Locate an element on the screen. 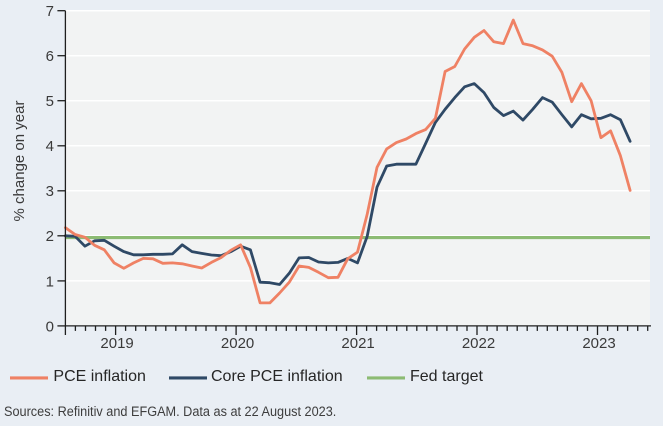  svg-text: 2023 is located at coordinates (598, 343).